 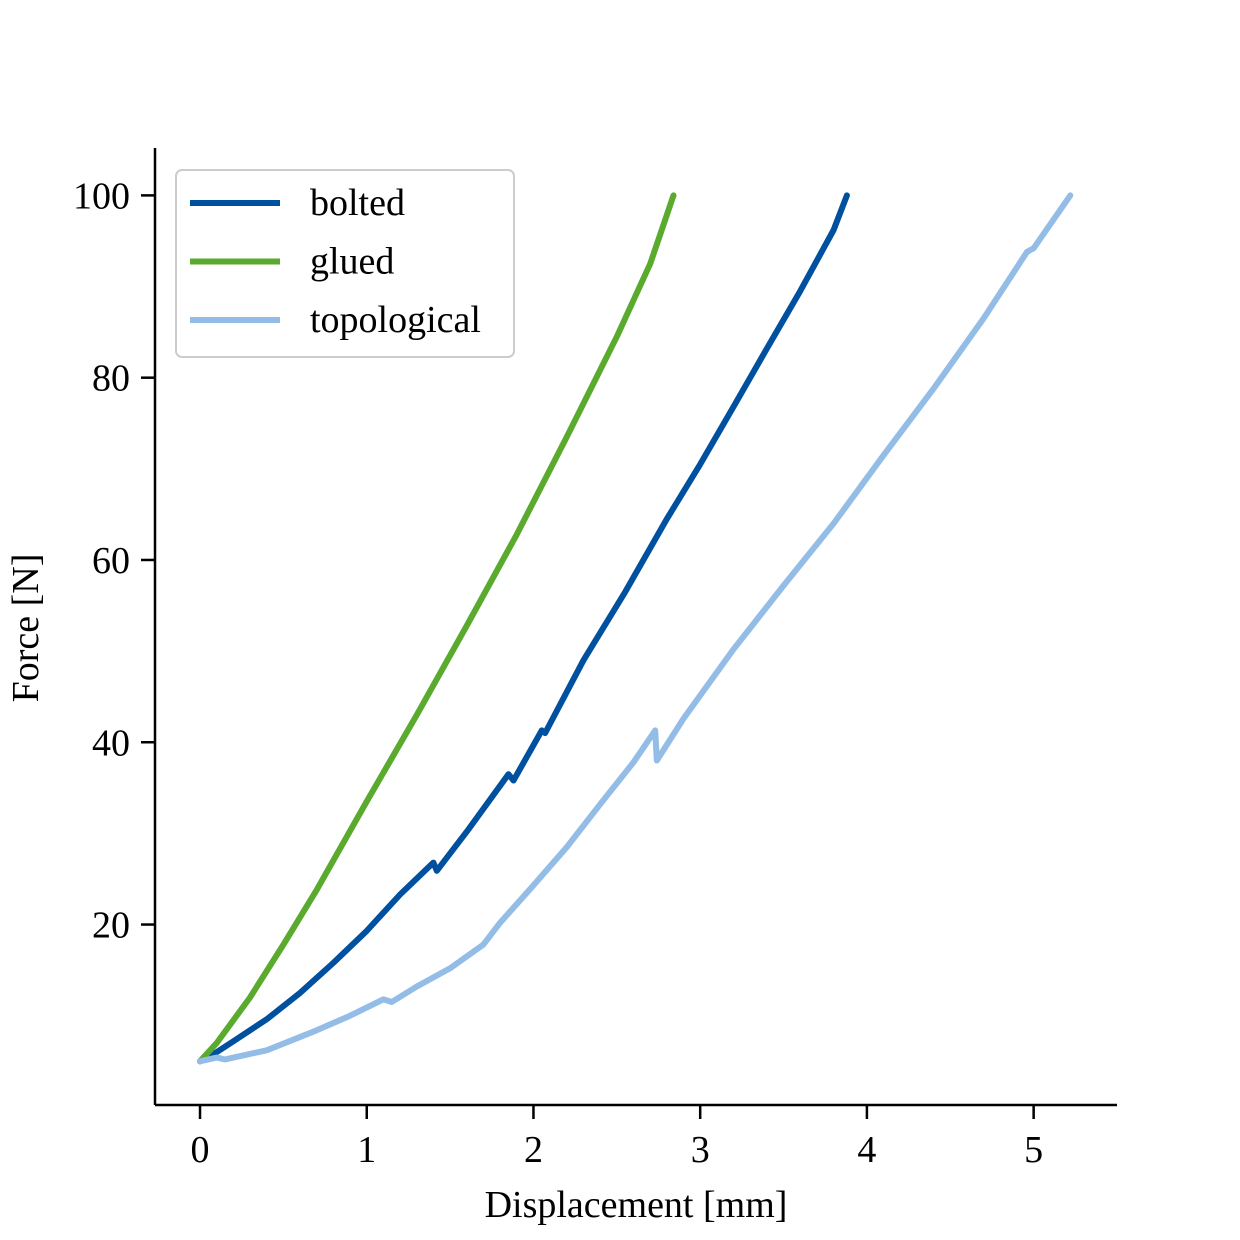 I want to click on x-tick-label: 2, so click(x=533, y=1150).